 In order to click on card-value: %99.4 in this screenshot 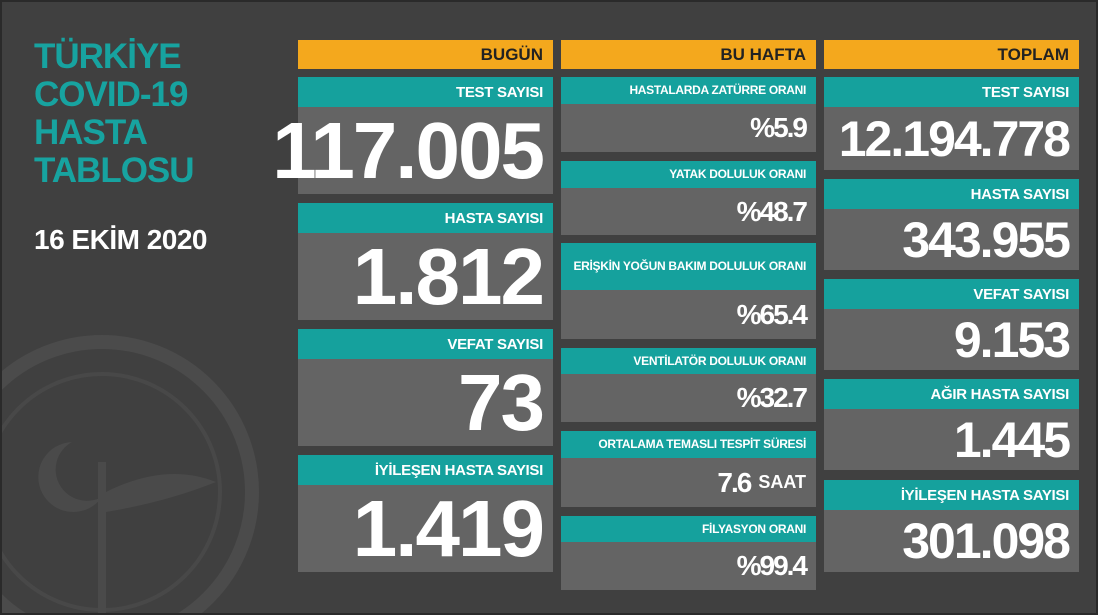, I will do `click(688, 566)`.